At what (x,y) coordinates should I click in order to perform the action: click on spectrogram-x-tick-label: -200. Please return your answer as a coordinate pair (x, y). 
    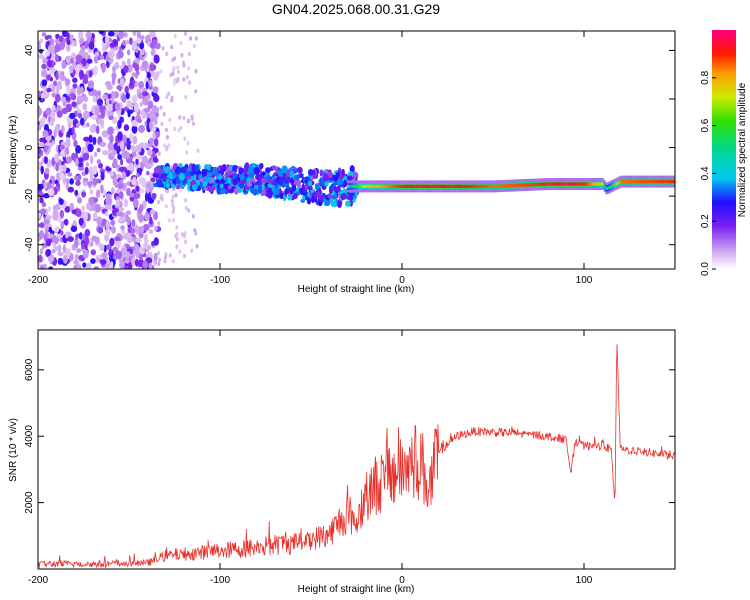
    Looking at the image, I should click on (38, 280).